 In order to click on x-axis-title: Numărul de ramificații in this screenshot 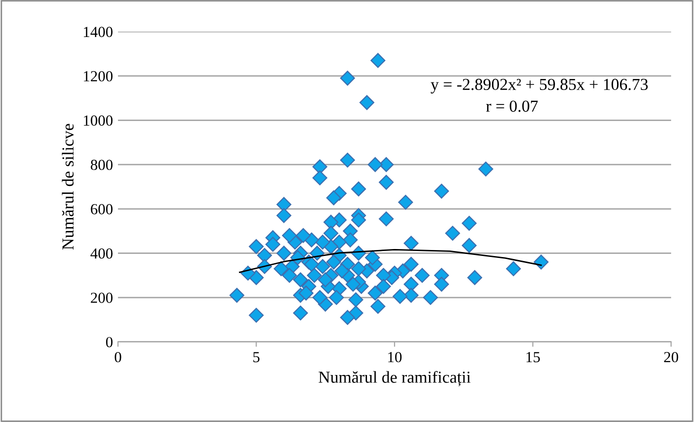, I will do `click(394, 378)`.